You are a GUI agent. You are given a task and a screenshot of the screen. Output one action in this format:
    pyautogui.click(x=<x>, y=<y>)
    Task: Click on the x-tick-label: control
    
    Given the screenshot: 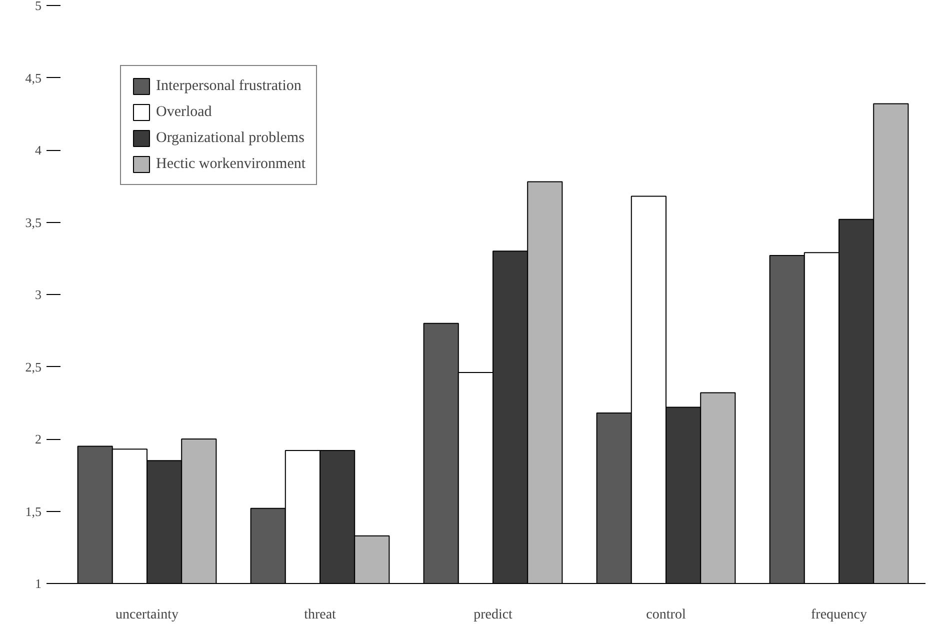 What is the action you would take?
    pyautogui.click(x=666, y=615)
    